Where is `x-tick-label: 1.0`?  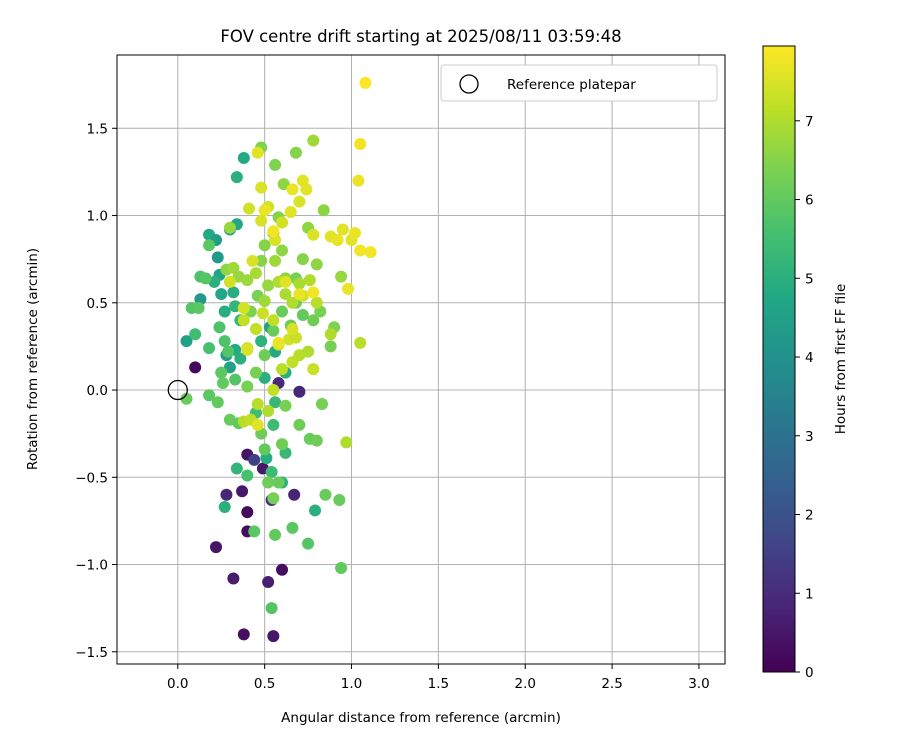 x-tick-label: 1.0 is located at coordinates (351, 684).